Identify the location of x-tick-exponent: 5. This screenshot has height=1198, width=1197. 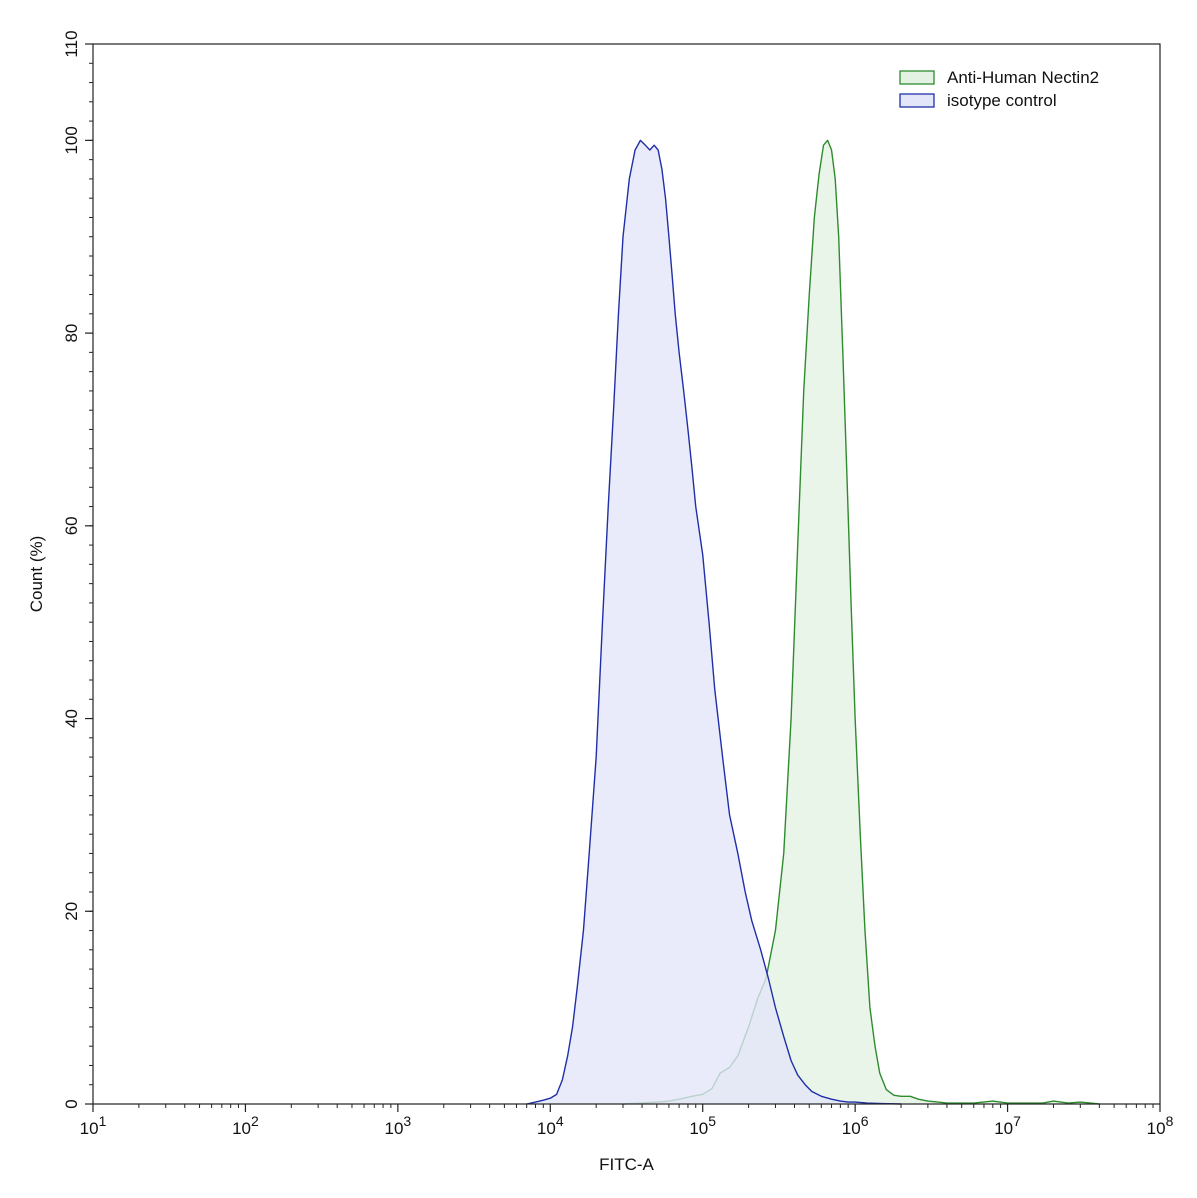
(712, 1121).